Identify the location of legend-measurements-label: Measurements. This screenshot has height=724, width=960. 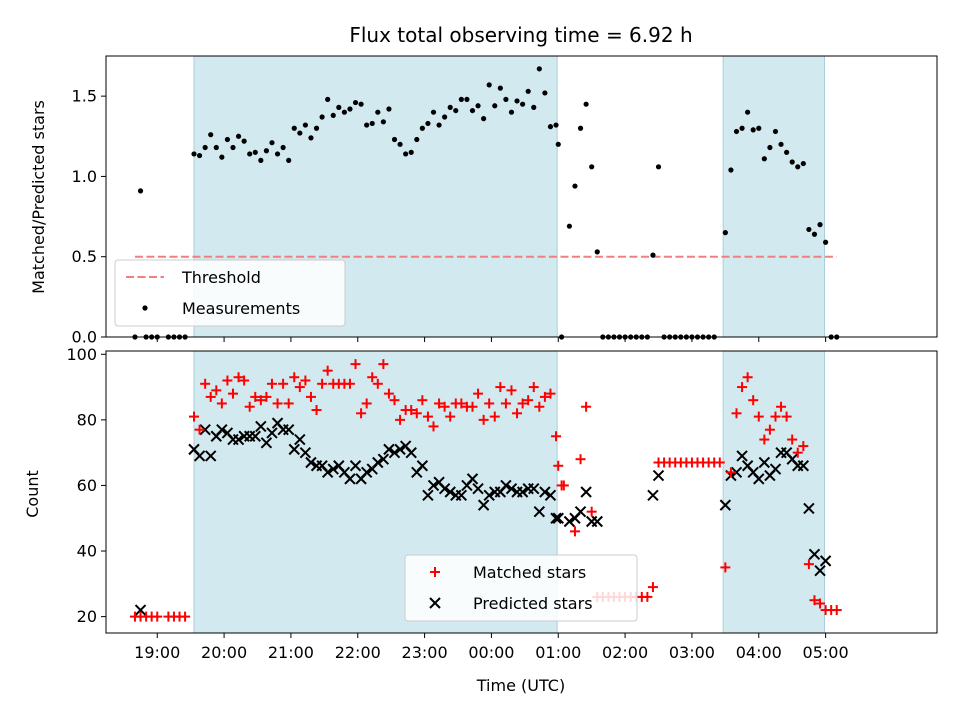
(241, 308).